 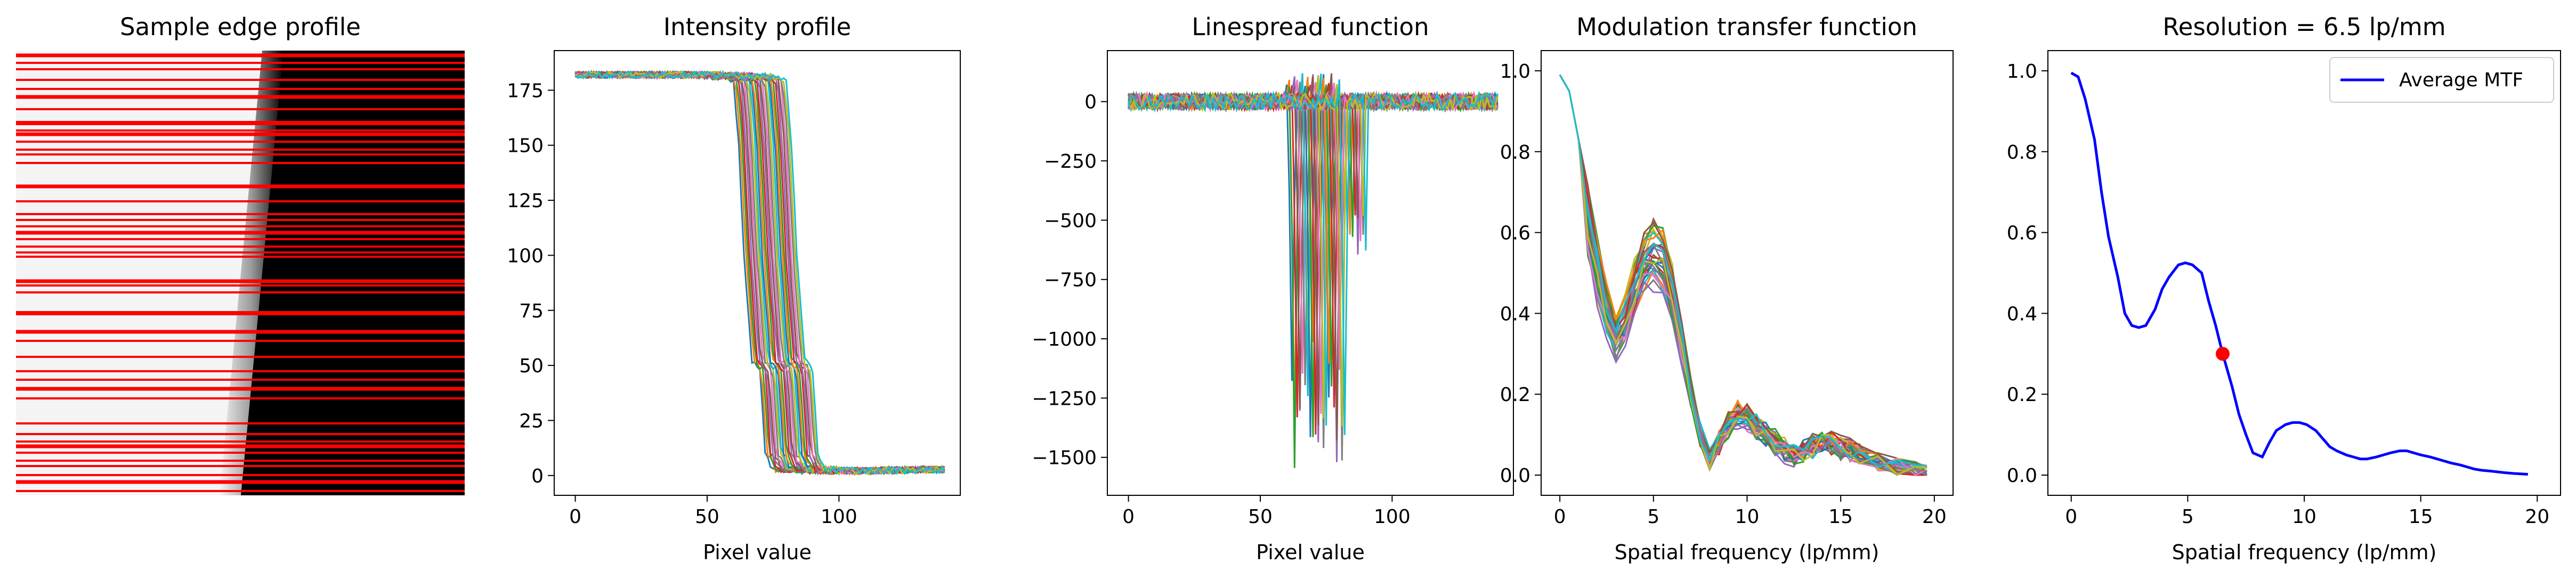 I want to click on panel-title: Modulation transfer function, so click(x=1746, y=27).